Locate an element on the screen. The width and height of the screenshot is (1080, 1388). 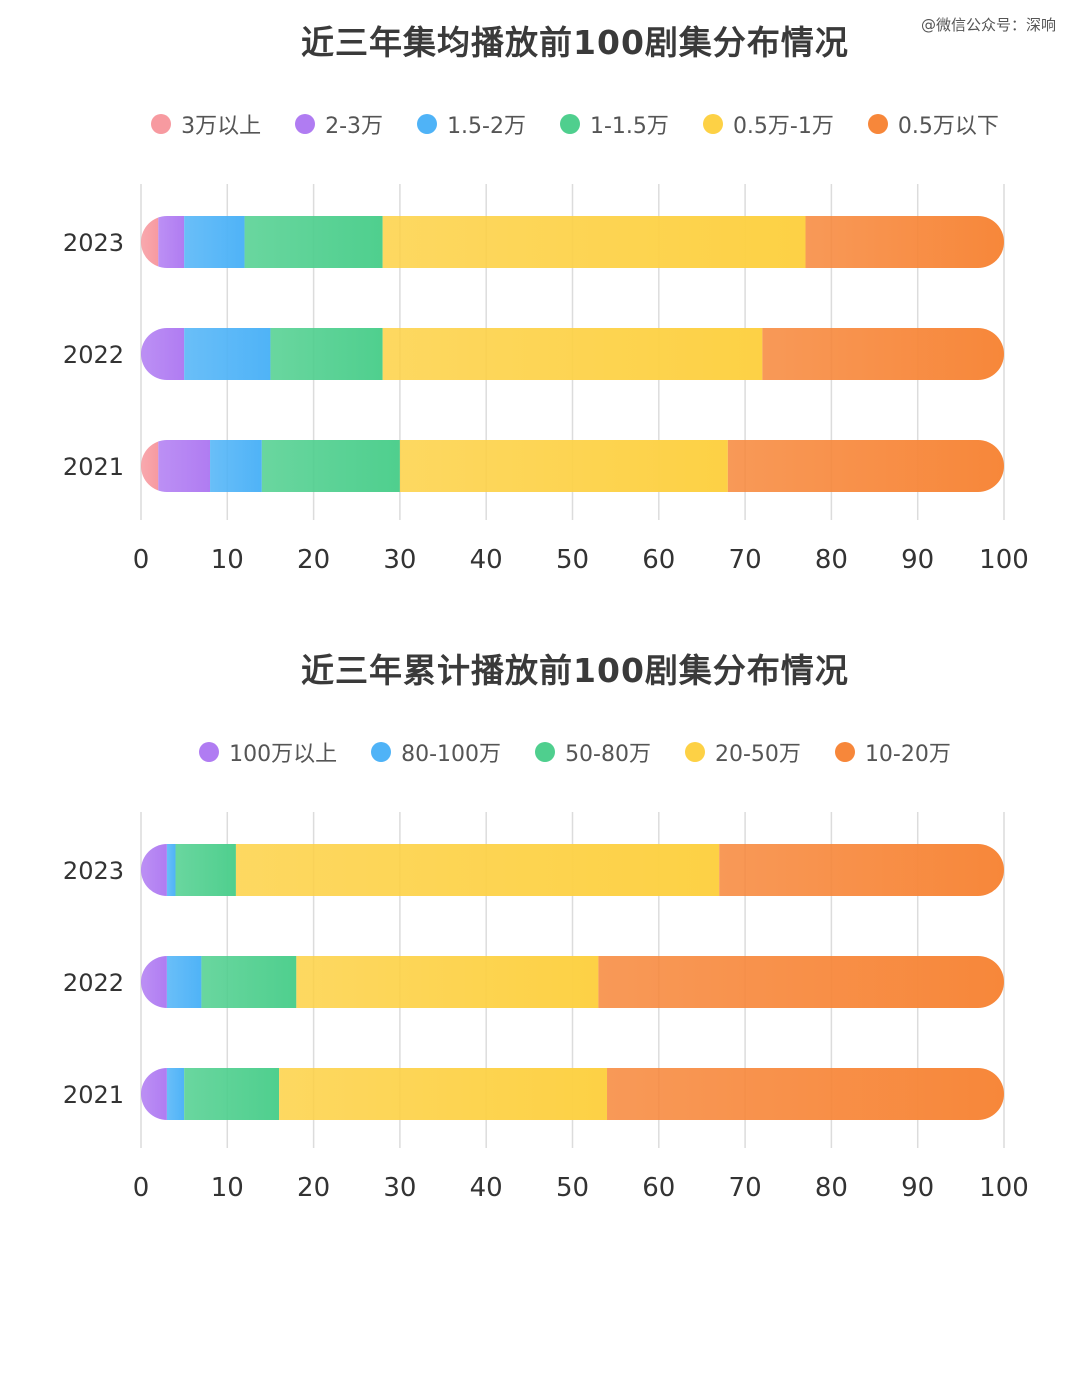
legend-label: 2-3万 is located at coordinates (354, 126).